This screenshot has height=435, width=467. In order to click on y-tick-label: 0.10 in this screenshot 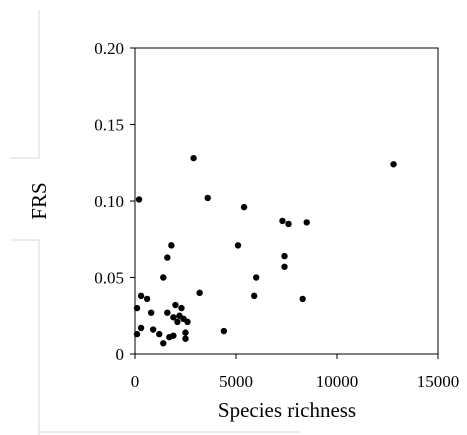, I will do `click(109, 201)`.